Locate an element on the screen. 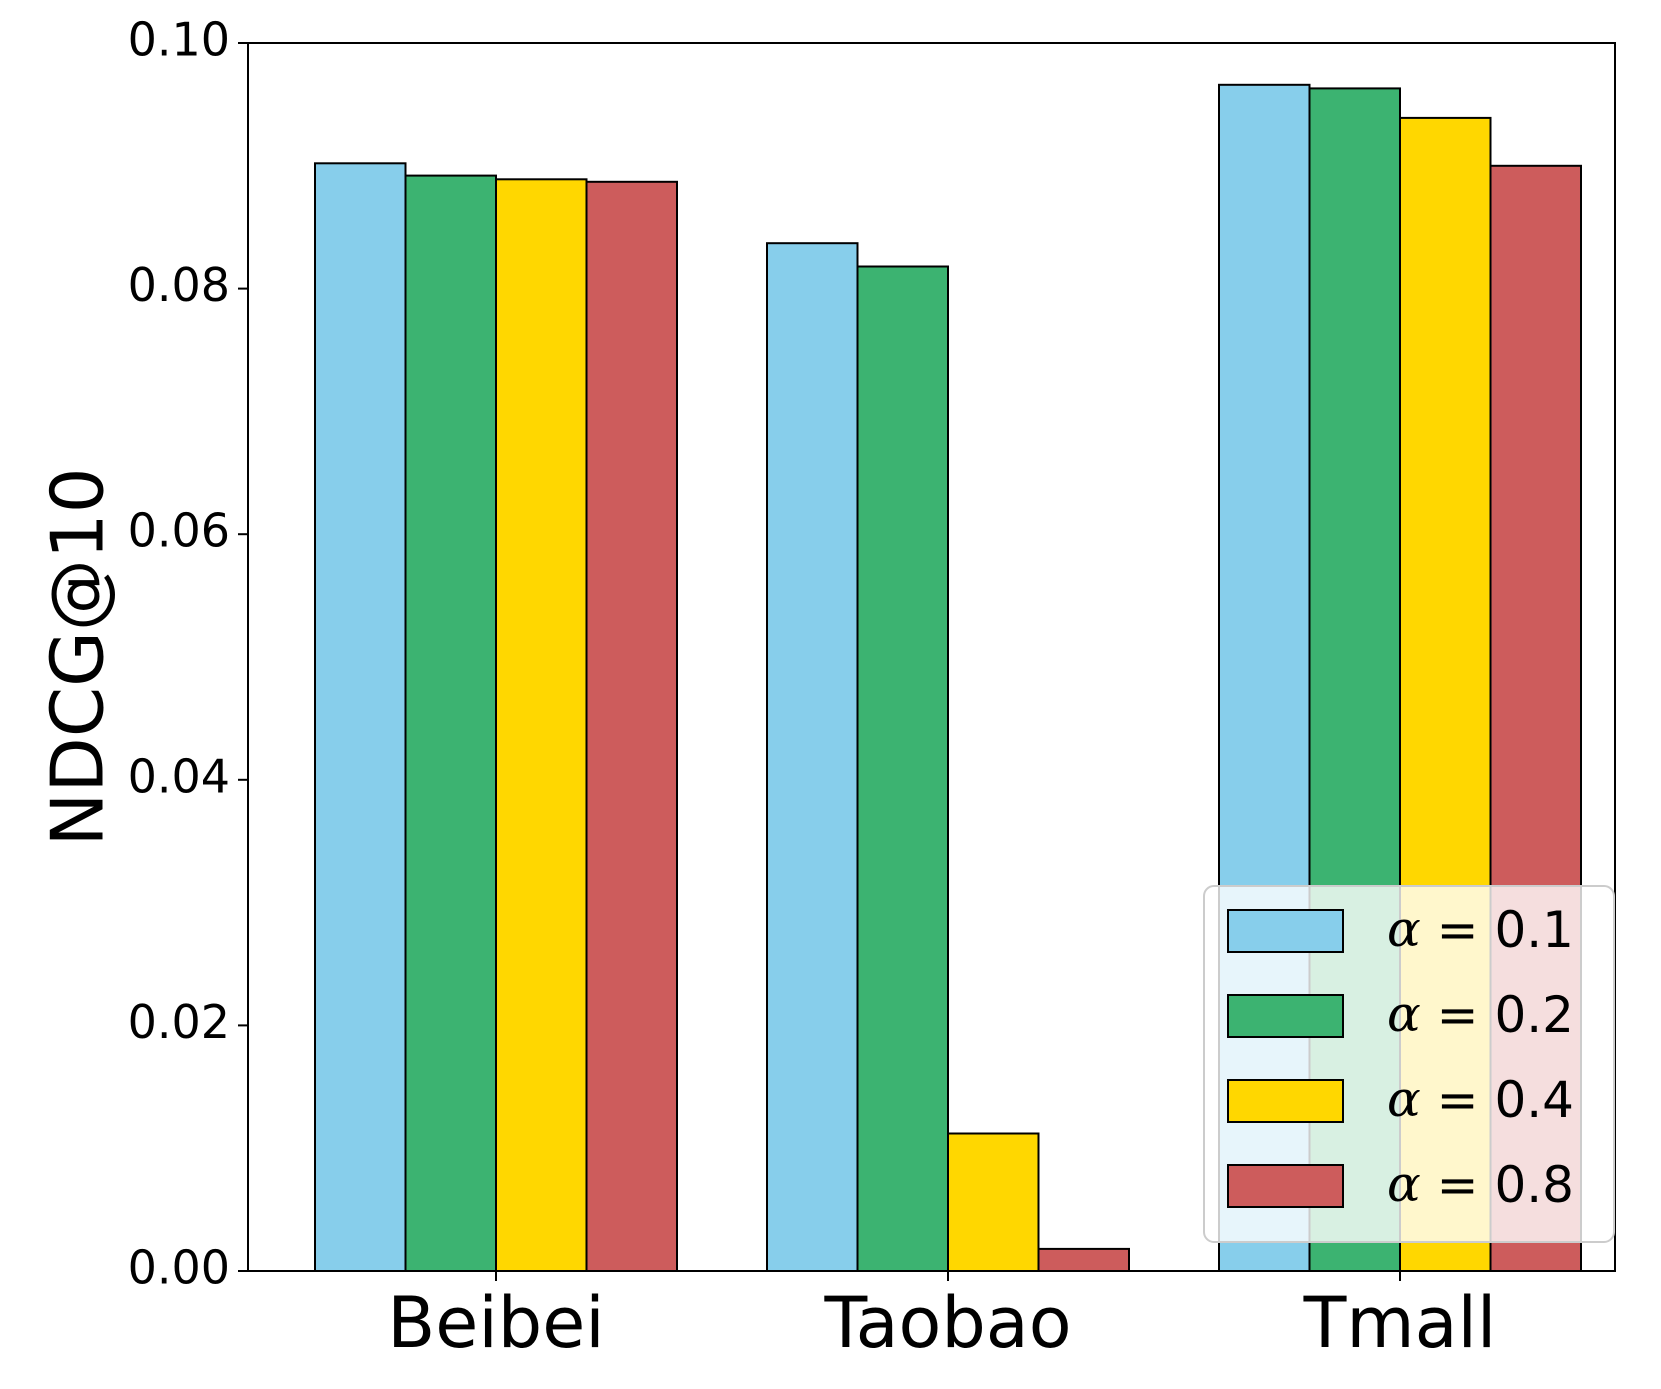  legend: α = 0.1α = 0.2α = 0.4α = 0.8 is located at coordinates (1409, 1064).